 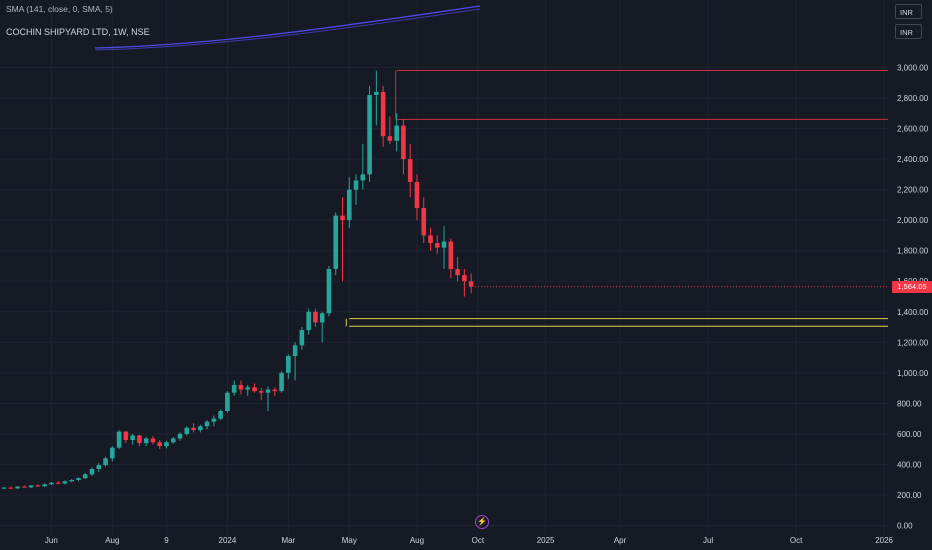 I want to click on price-tick-label: 2,200.00, so click(x=913, y=190).